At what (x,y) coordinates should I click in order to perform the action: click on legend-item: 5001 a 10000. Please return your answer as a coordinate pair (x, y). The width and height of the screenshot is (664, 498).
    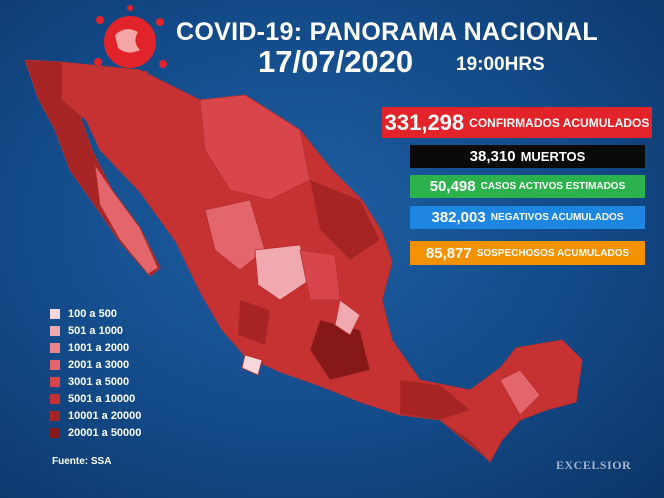
    Looking at the image, I should click on (95, 398).